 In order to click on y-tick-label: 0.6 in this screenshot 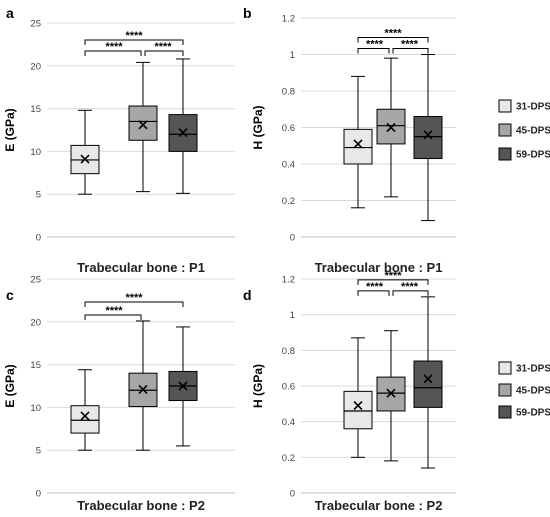, I will do `click(288, 387)`.